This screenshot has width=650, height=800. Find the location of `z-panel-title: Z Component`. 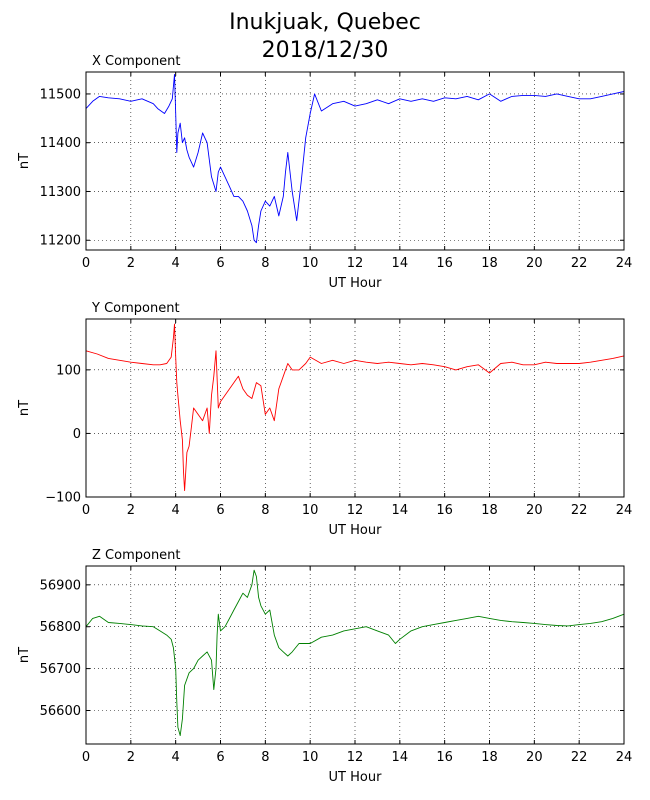

z-panel-title: Z Component is located at coordinates (136, 555).